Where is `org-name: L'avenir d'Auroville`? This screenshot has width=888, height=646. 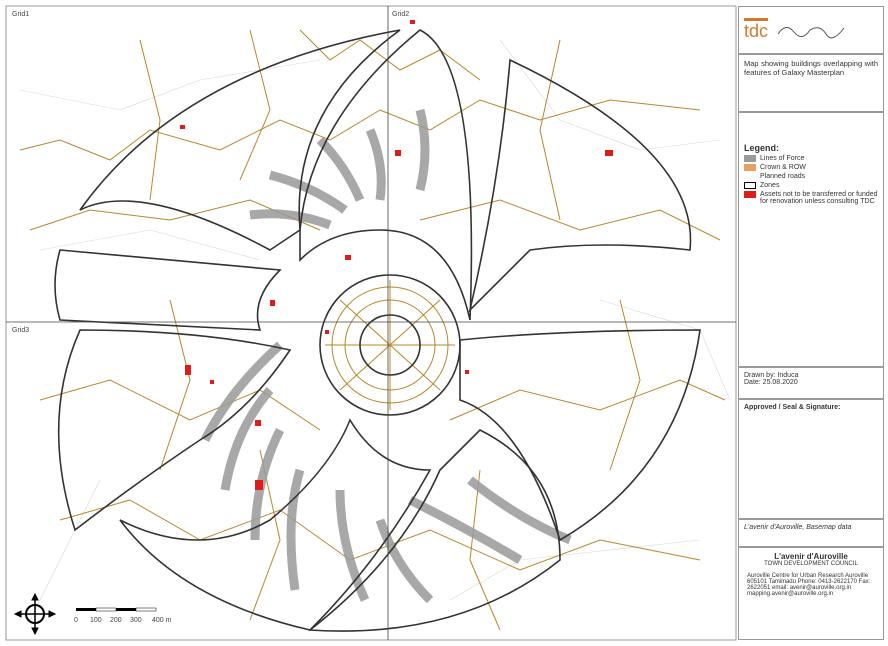 org-name: L'avenir d'Auroville is located at coordinates (811, 556).